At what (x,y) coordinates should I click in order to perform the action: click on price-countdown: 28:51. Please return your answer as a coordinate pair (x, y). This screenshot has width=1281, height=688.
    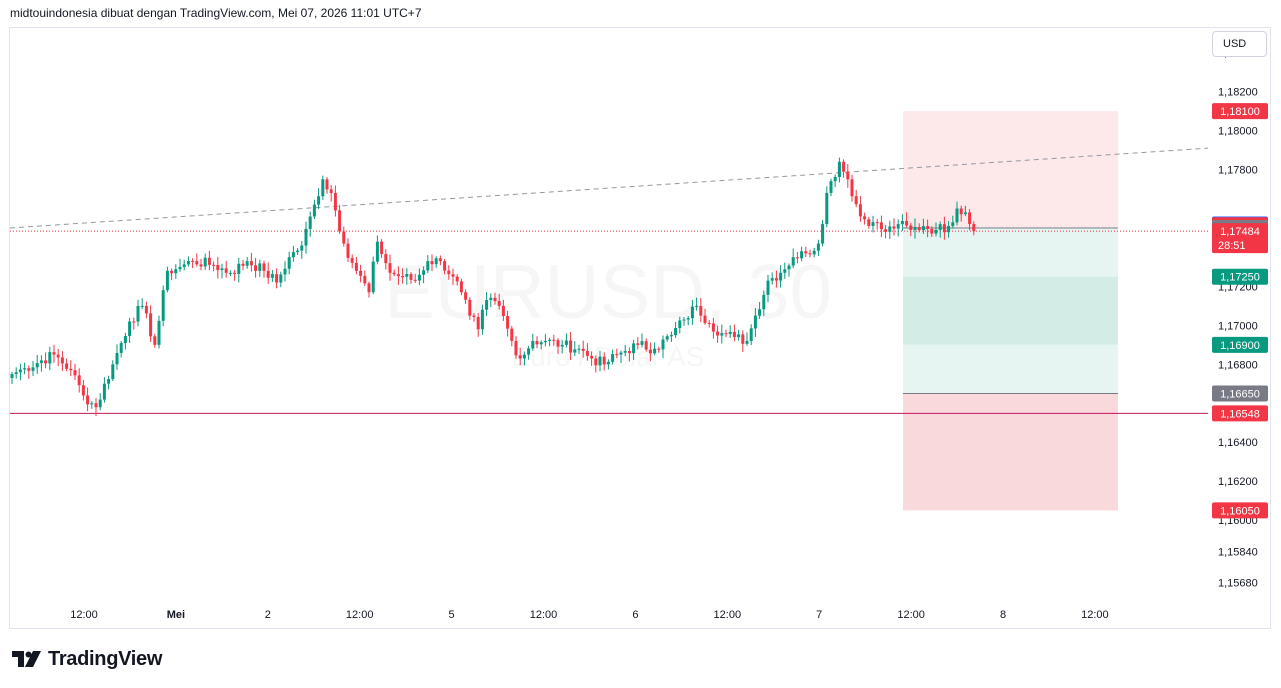
    Looking at the image, I should click on (1232, 246).